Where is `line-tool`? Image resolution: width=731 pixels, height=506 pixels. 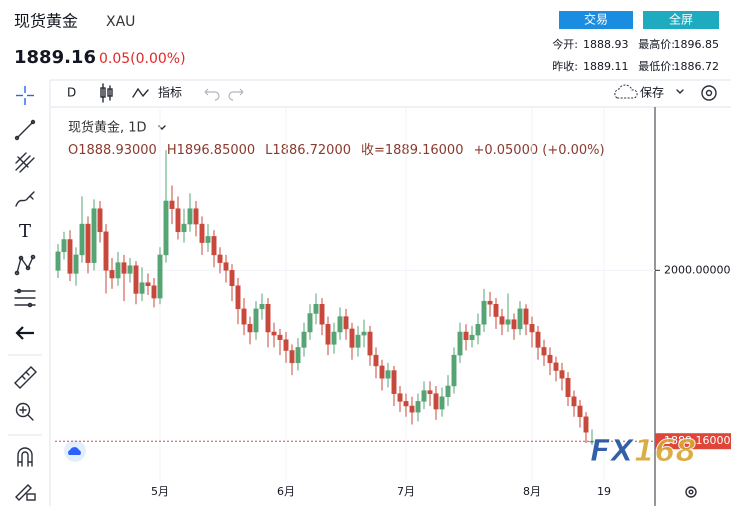 line-tool is located at coordinates (25, 130).